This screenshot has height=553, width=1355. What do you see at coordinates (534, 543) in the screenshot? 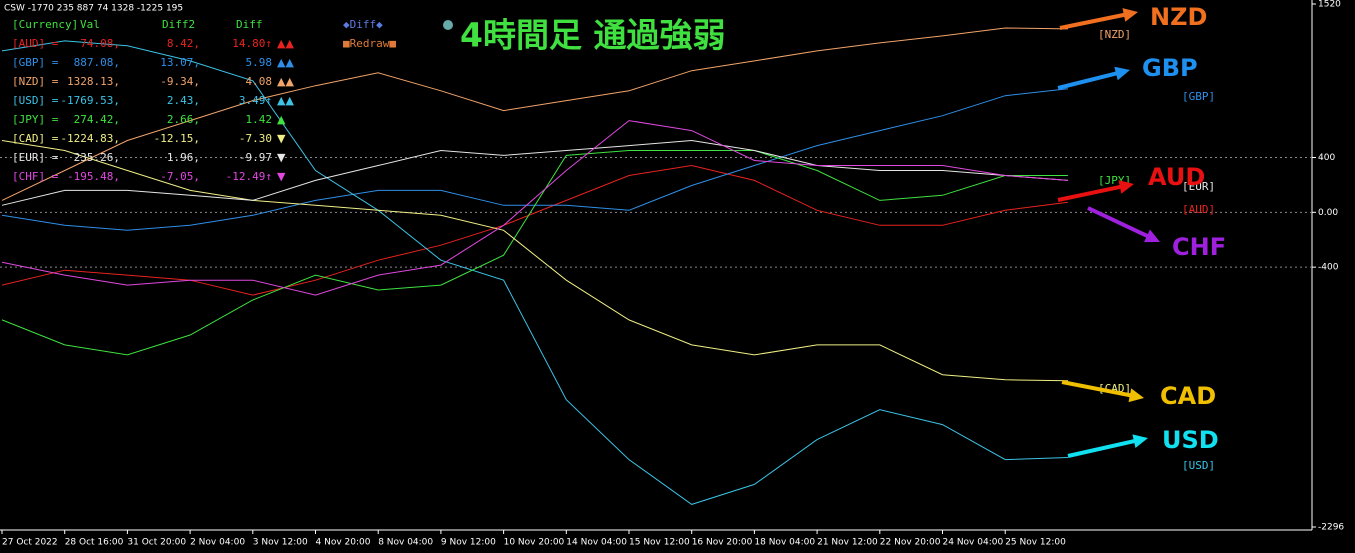
I see `x-tick-label: 10 Nov 20:00` at bounding box center [534, 543].